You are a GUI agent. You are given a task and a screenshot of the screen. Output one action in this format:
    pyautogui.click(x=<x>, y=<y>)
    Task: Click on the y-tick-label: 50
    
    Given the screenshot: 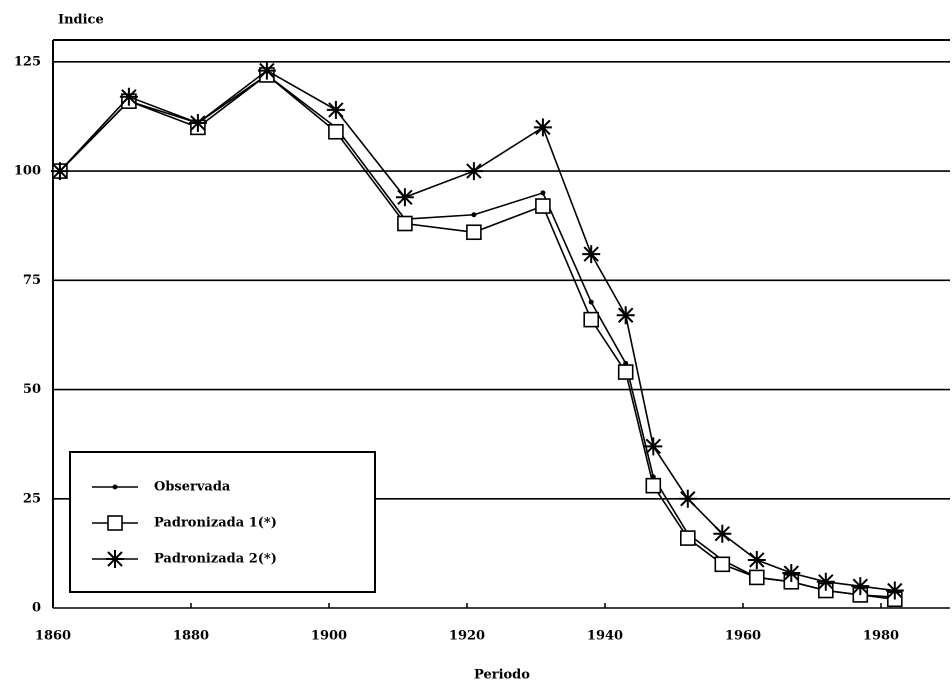 What is the action you would take?
    pyautogui.click(x=32, y=389)
    